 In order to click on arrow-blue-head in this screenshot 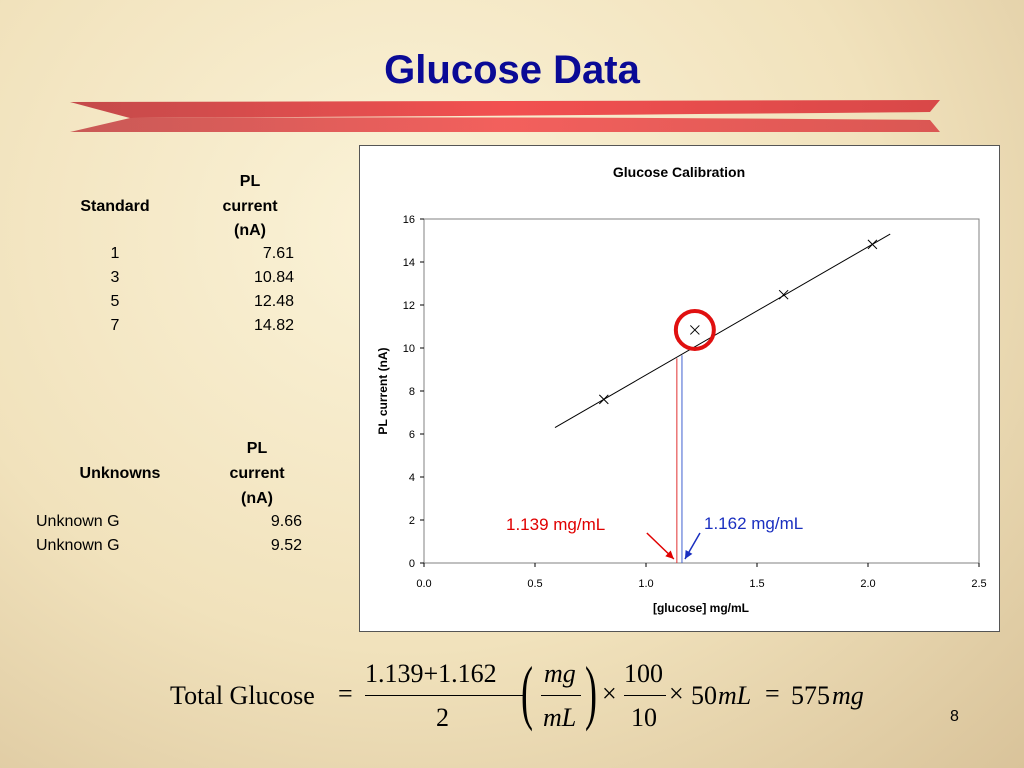, I will do `click(688, 554)`.